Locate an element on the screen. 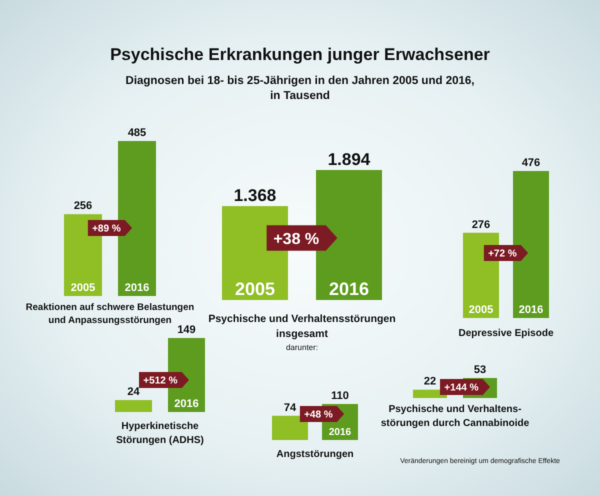  annotation: +512 % is located at coordinates (160, 381).